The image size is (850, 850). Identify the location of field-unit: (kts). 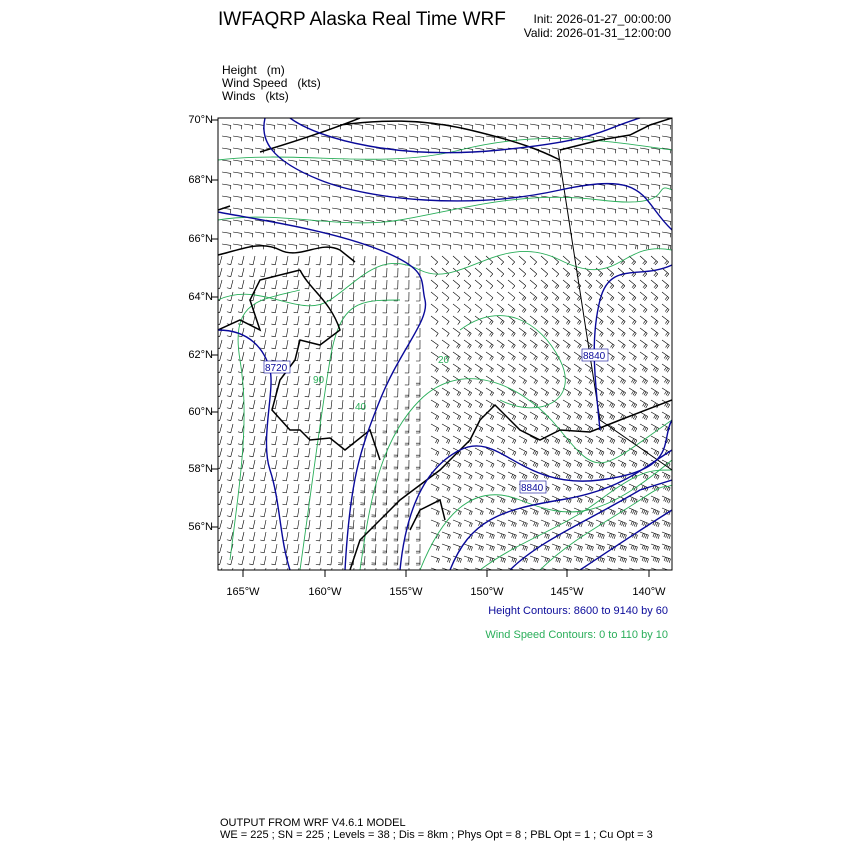
(309, 83).